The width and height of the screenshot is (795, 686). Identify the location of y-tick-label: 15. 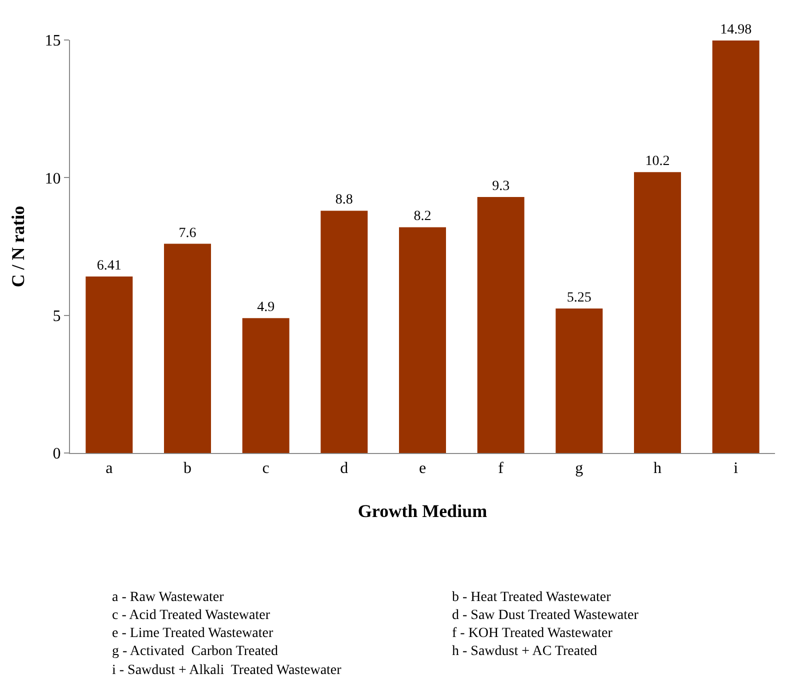
(52, 41).